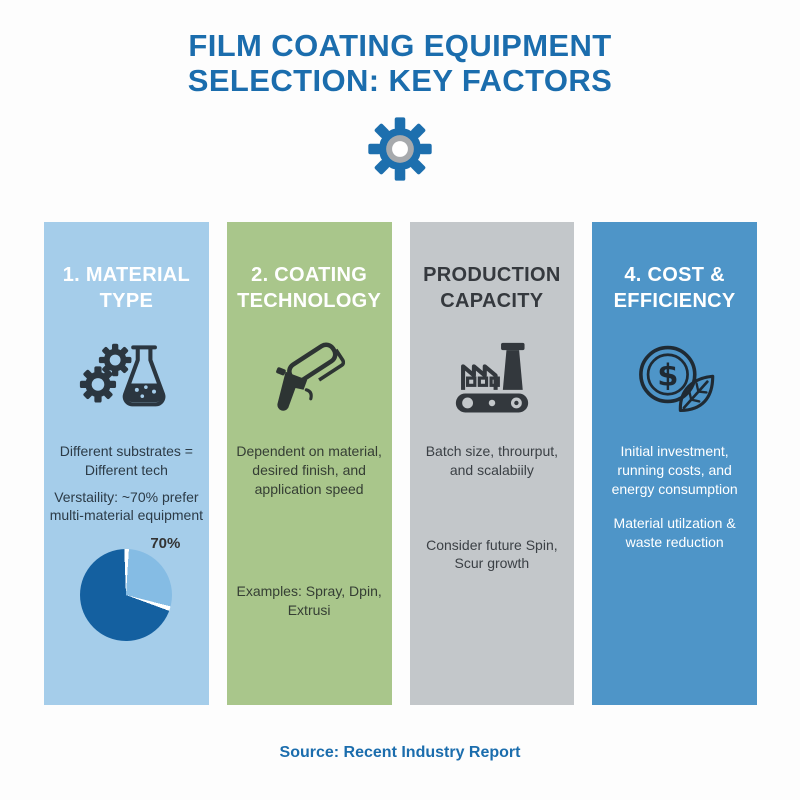  What do you see at coordinates (309, 600) in the screenshot?
I see `column-paragraph: Examples: Spray, Dpin, Extrusi` at bounding box center [309, 600].